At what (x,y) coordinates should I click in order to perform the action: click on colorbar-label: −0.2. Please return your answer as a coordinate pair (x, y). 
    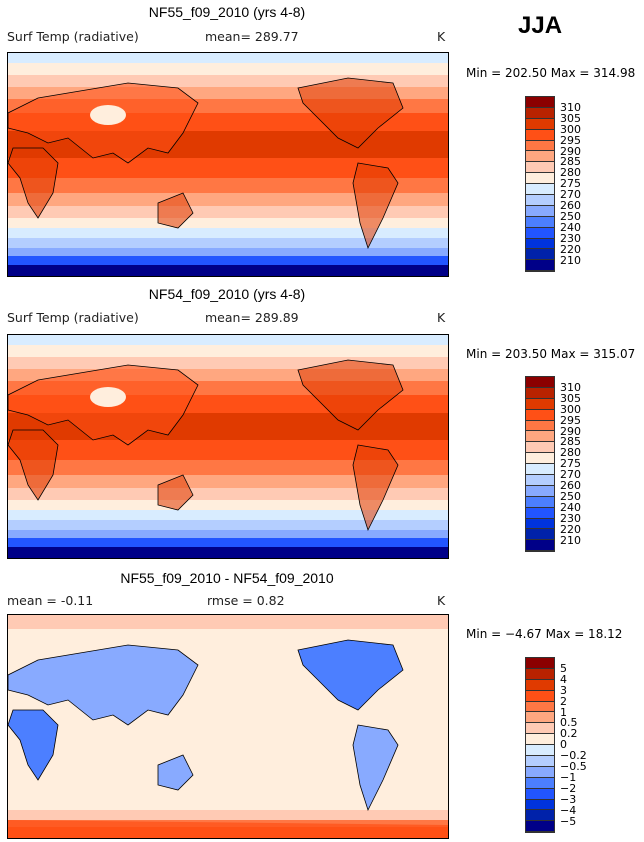
    Looking at the image, I should click on (573, 756).